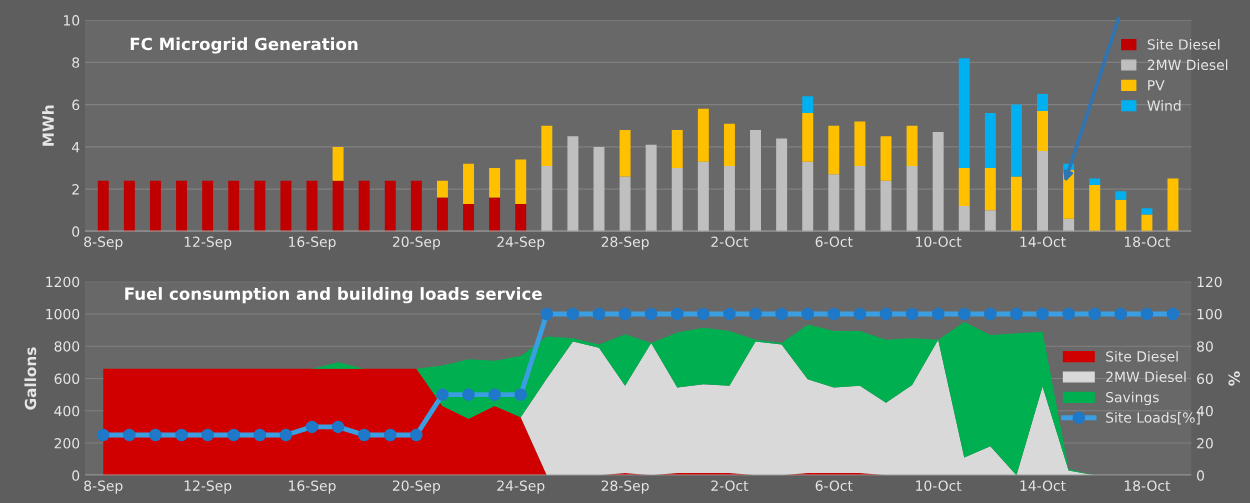  What do you see at coordinates (30, 378) in the screenshot?
I see `y-axis-title: Gallons` at bounding box center [30, 378].